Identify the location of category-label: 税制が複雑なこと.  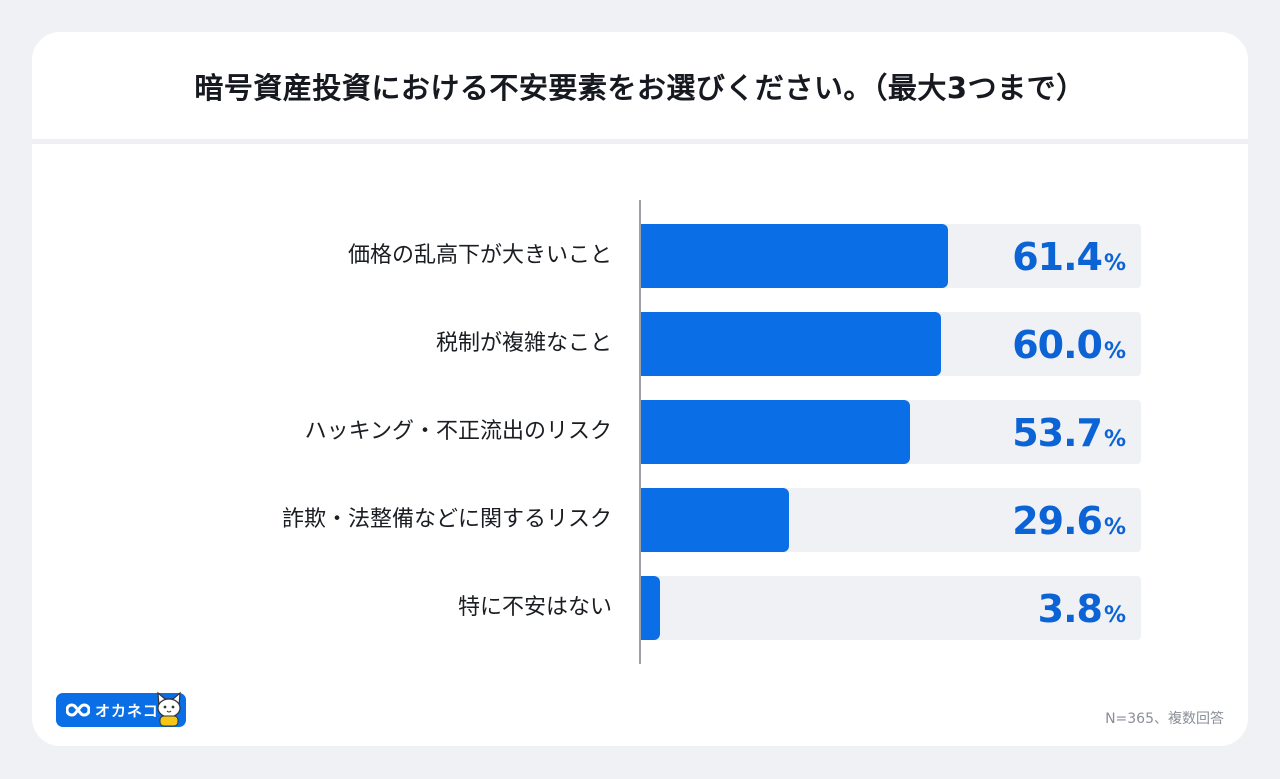
(523, 343).